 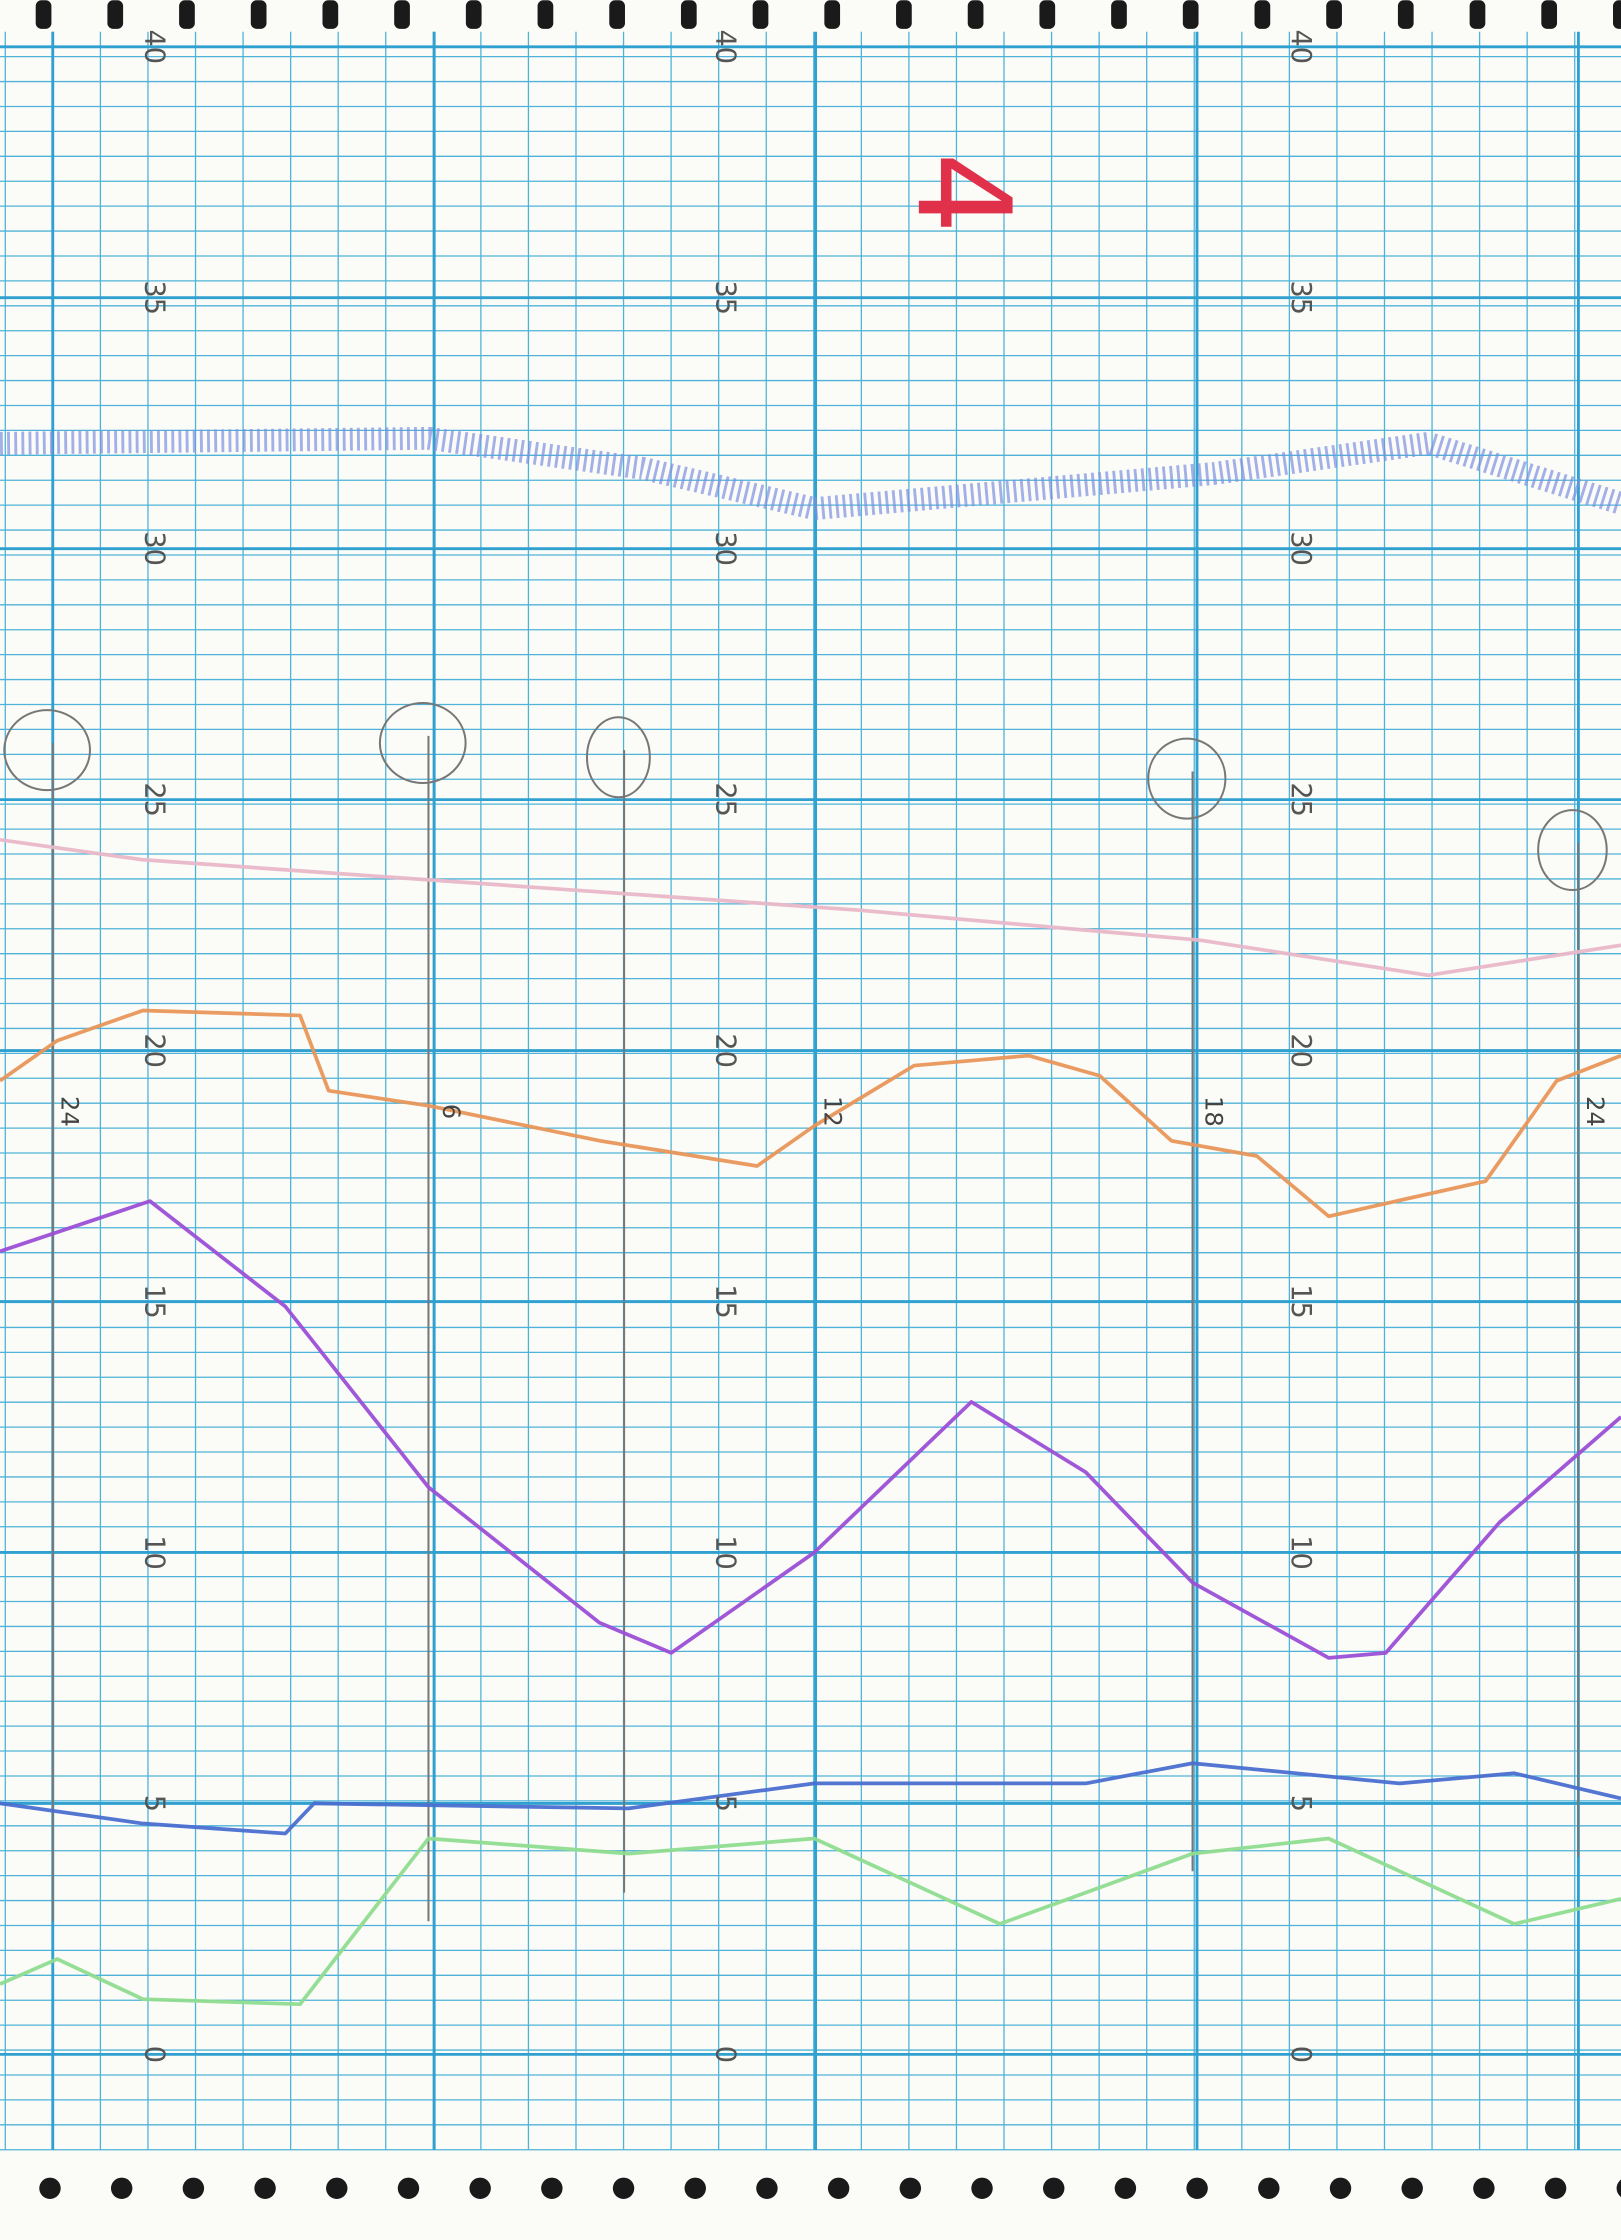 What do you see at coordinates (451, 1111) in the screenshot?
I see `x-tick-label: 6` at bounding box center [451, 1111].